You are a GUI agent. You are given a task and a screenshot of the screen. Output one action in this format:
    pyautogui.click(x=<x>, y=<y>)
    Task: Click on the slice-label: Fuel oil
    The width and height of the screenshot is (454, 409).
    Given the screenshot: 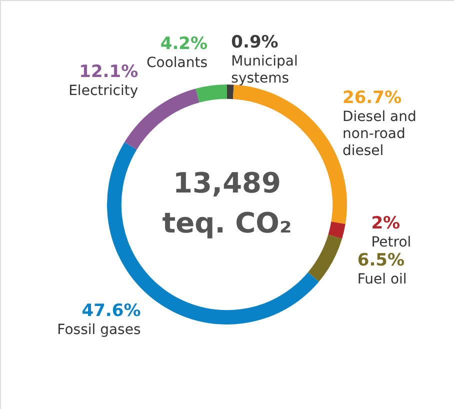 What is the action you would take?
    pyautogui.click(x=382, y=280)
    